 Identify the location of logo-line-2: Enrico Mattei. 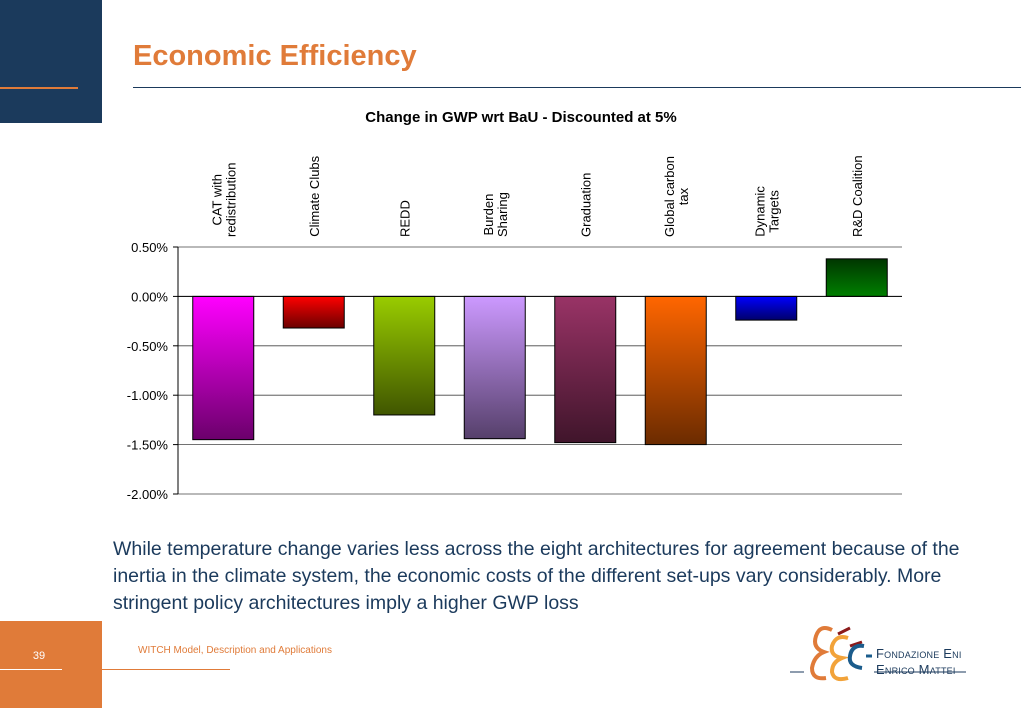
(916, 669).